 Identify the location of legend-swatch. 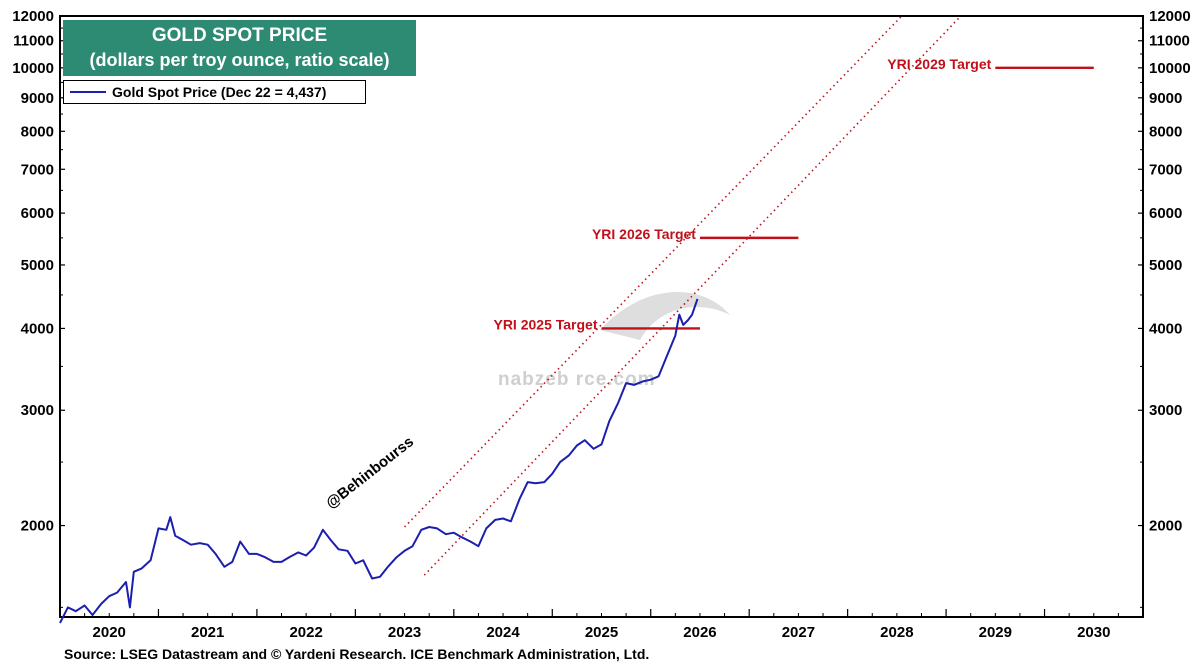
(88, 92).